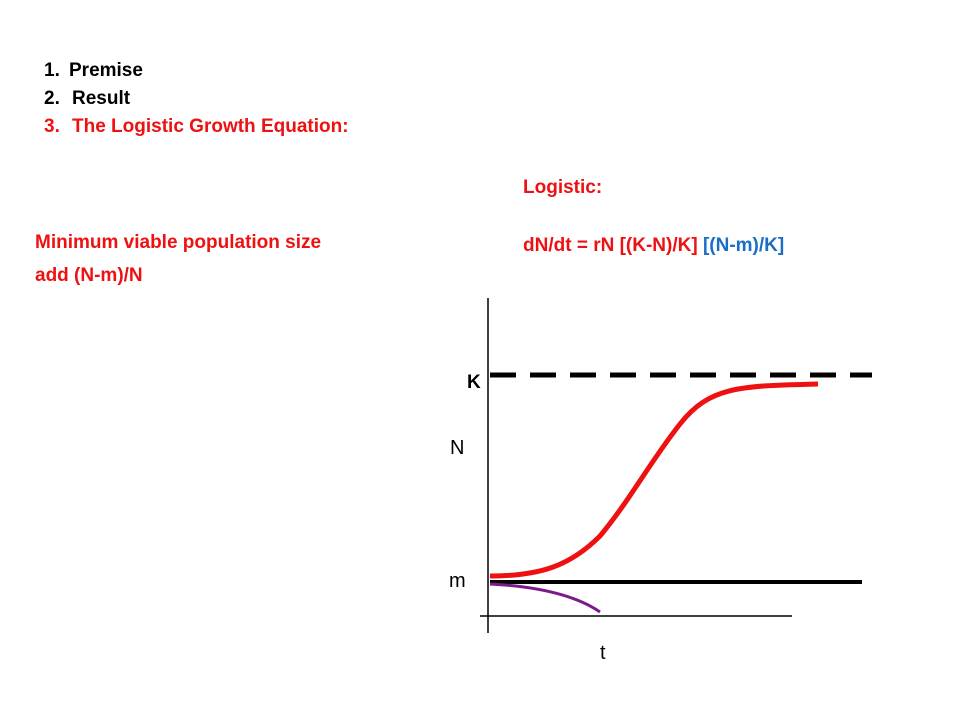  I want to click on list-item: The Logistic Growth Equation:, so click(210, 126).